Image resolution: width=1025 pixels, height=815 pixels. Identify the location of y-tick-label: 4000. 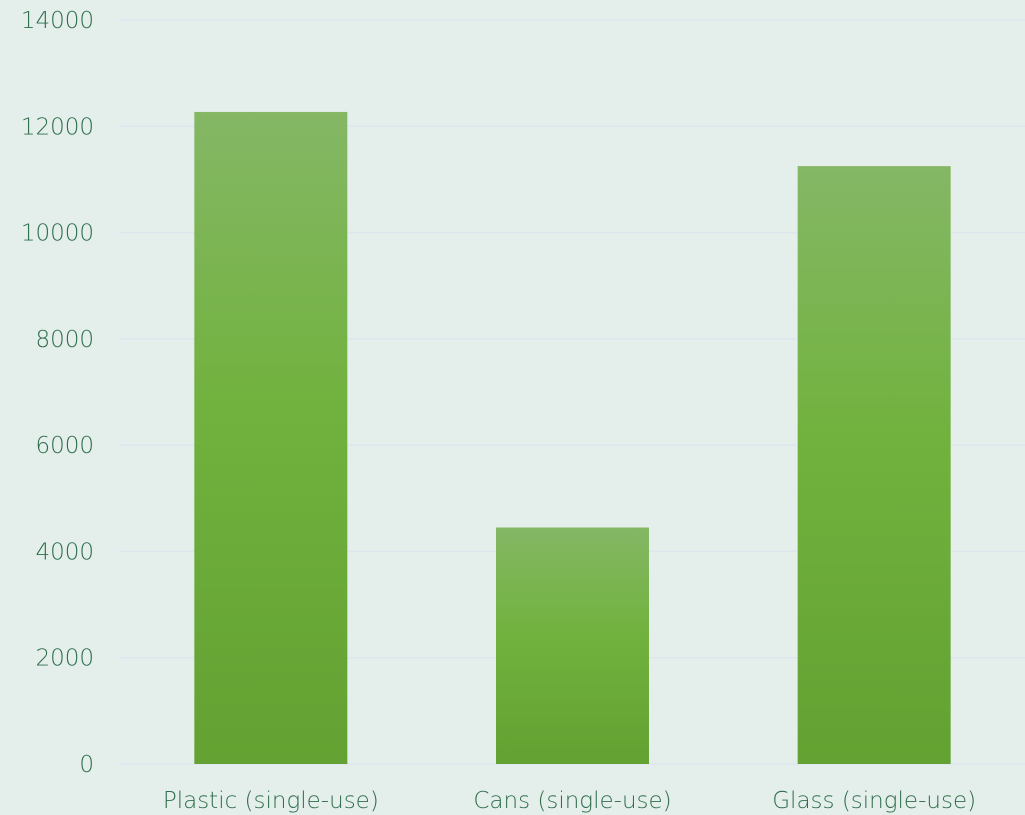
(64, 552).